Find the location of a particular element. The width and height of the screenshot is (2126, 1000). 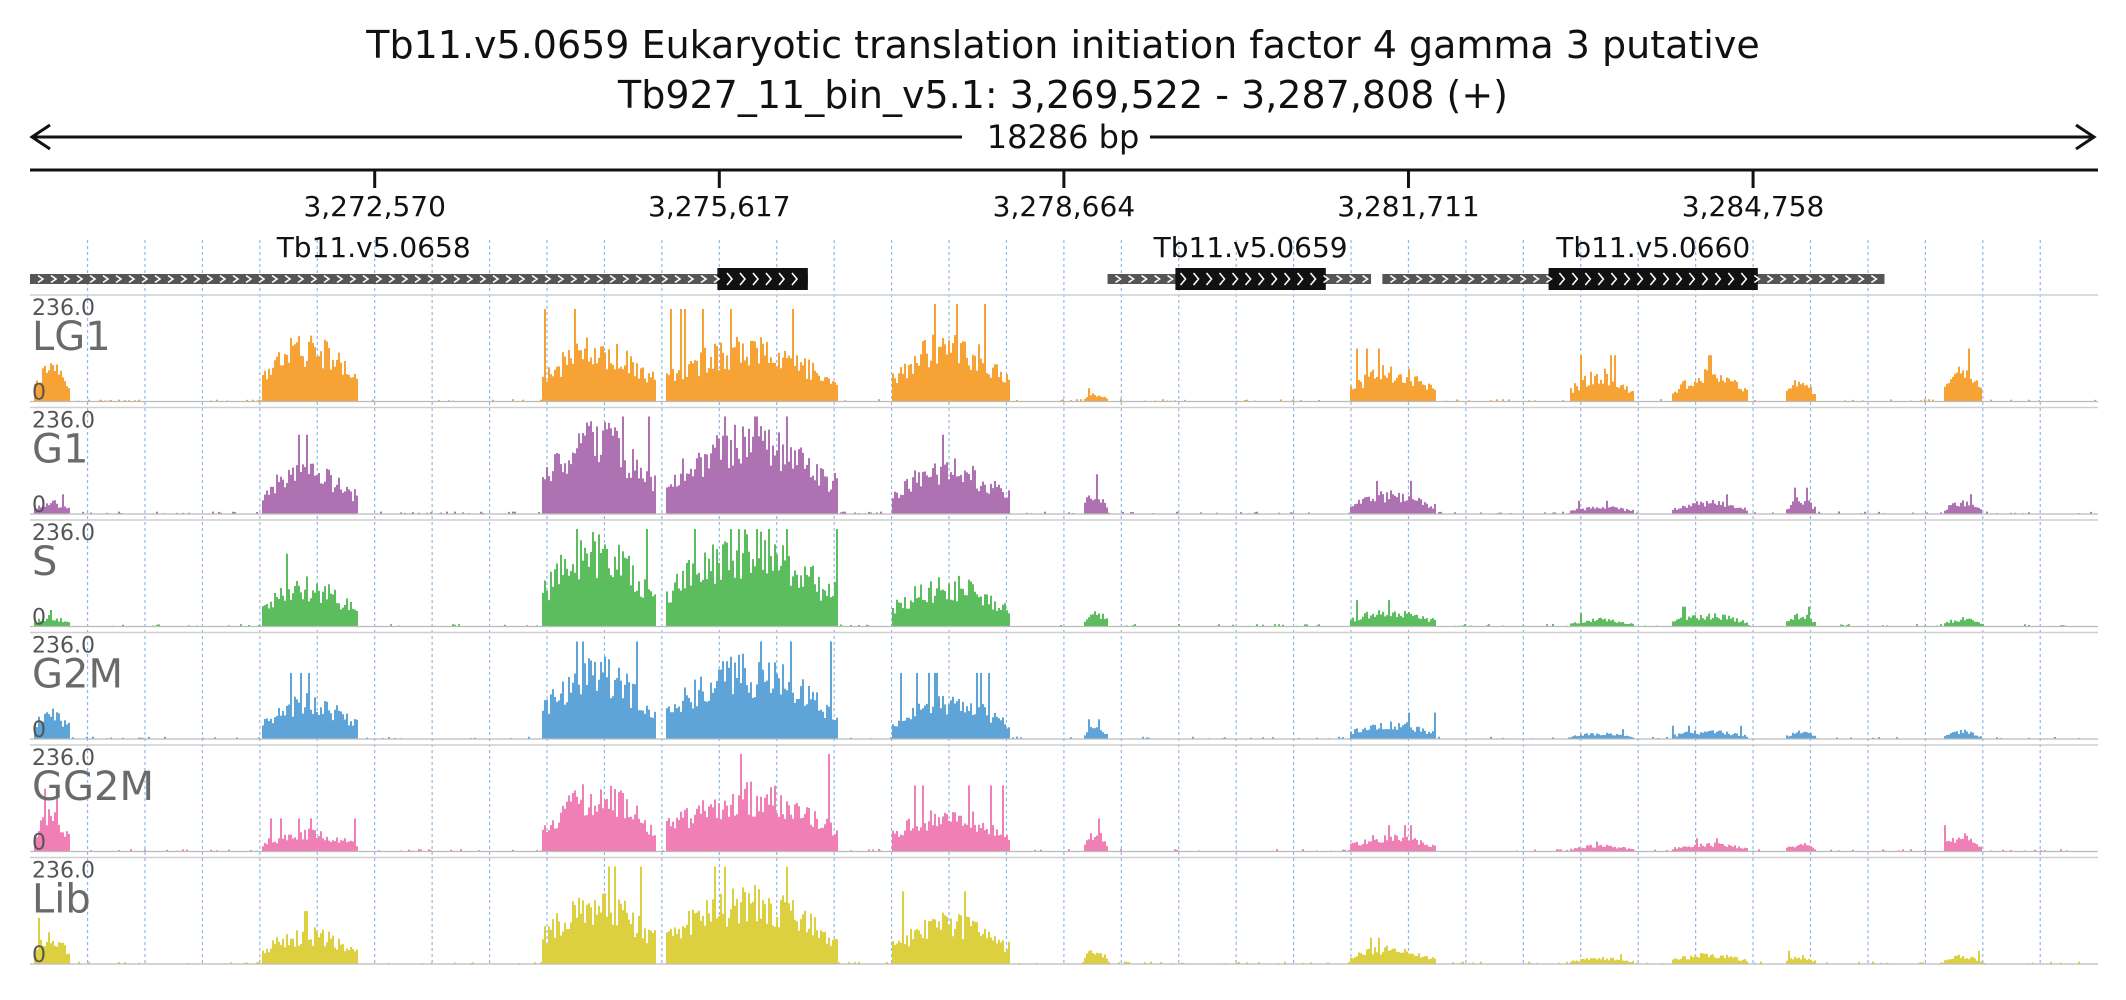

track-name-label: S is located at coordinates (44, 562).